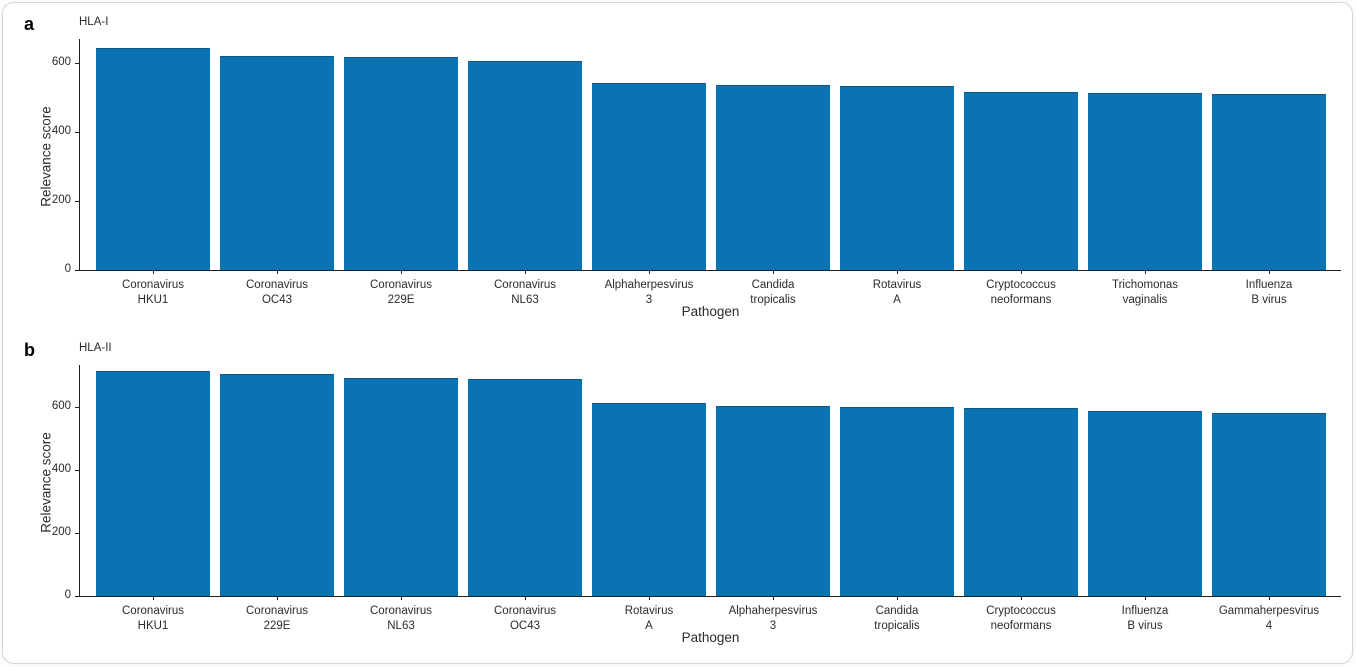 The height and width of the screenshot is (667, 1356). I want to click on x-tick-3: Coronavirus OC43, so click(525, 614).